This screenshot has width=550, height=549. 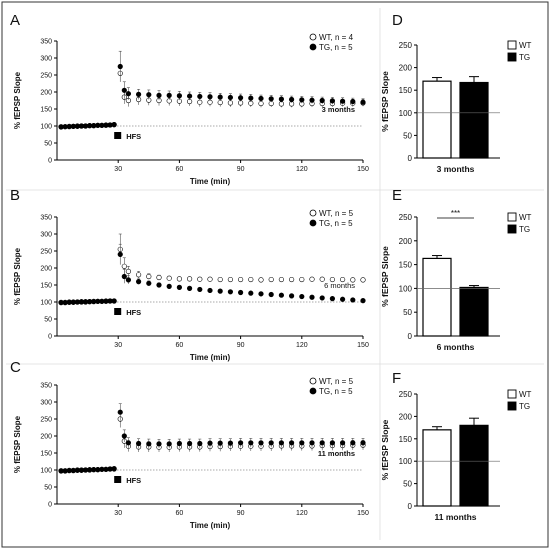 I want to click on panel-letter: D, so click(x=397, y=20).